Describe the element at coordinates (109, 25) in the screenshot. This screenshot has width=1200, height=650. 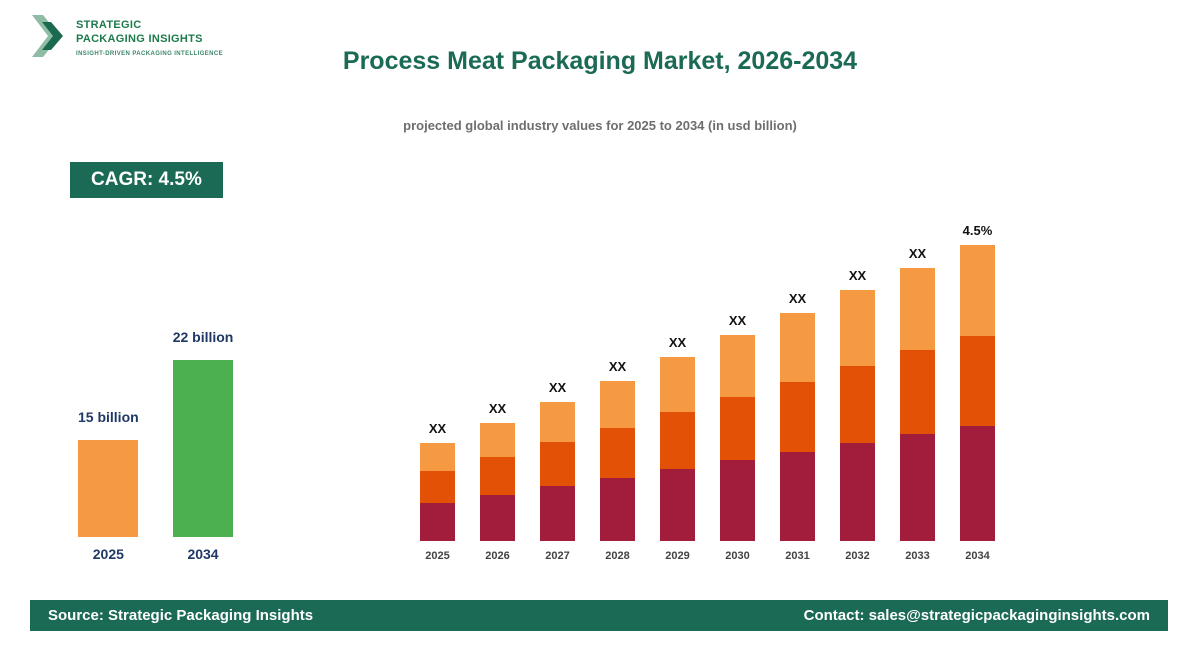
I see `logo-line-1: STRATEGIC` at that location.